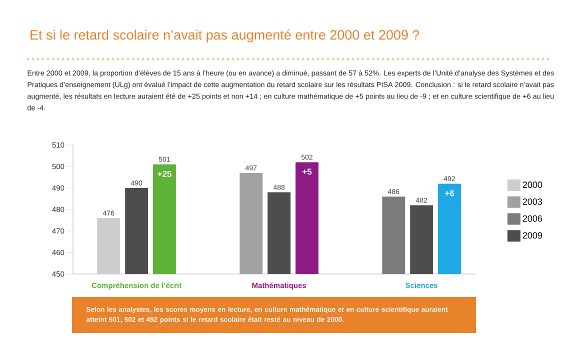  Describe the element at coordinates (532, 235) in the screenshot. I see `legend-label: 2009` at that location.